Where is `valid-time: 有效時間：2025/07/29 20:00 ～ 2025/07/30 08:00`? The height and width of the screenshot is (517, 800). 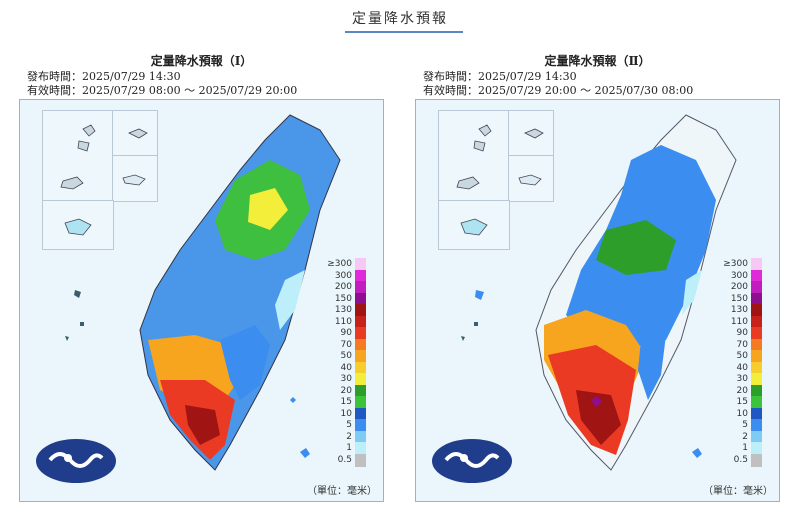 valid-time: 有效時間：2025/07/29 20:00 ～ 2025/07/30 08:00 is located at coordinates (558, 90).